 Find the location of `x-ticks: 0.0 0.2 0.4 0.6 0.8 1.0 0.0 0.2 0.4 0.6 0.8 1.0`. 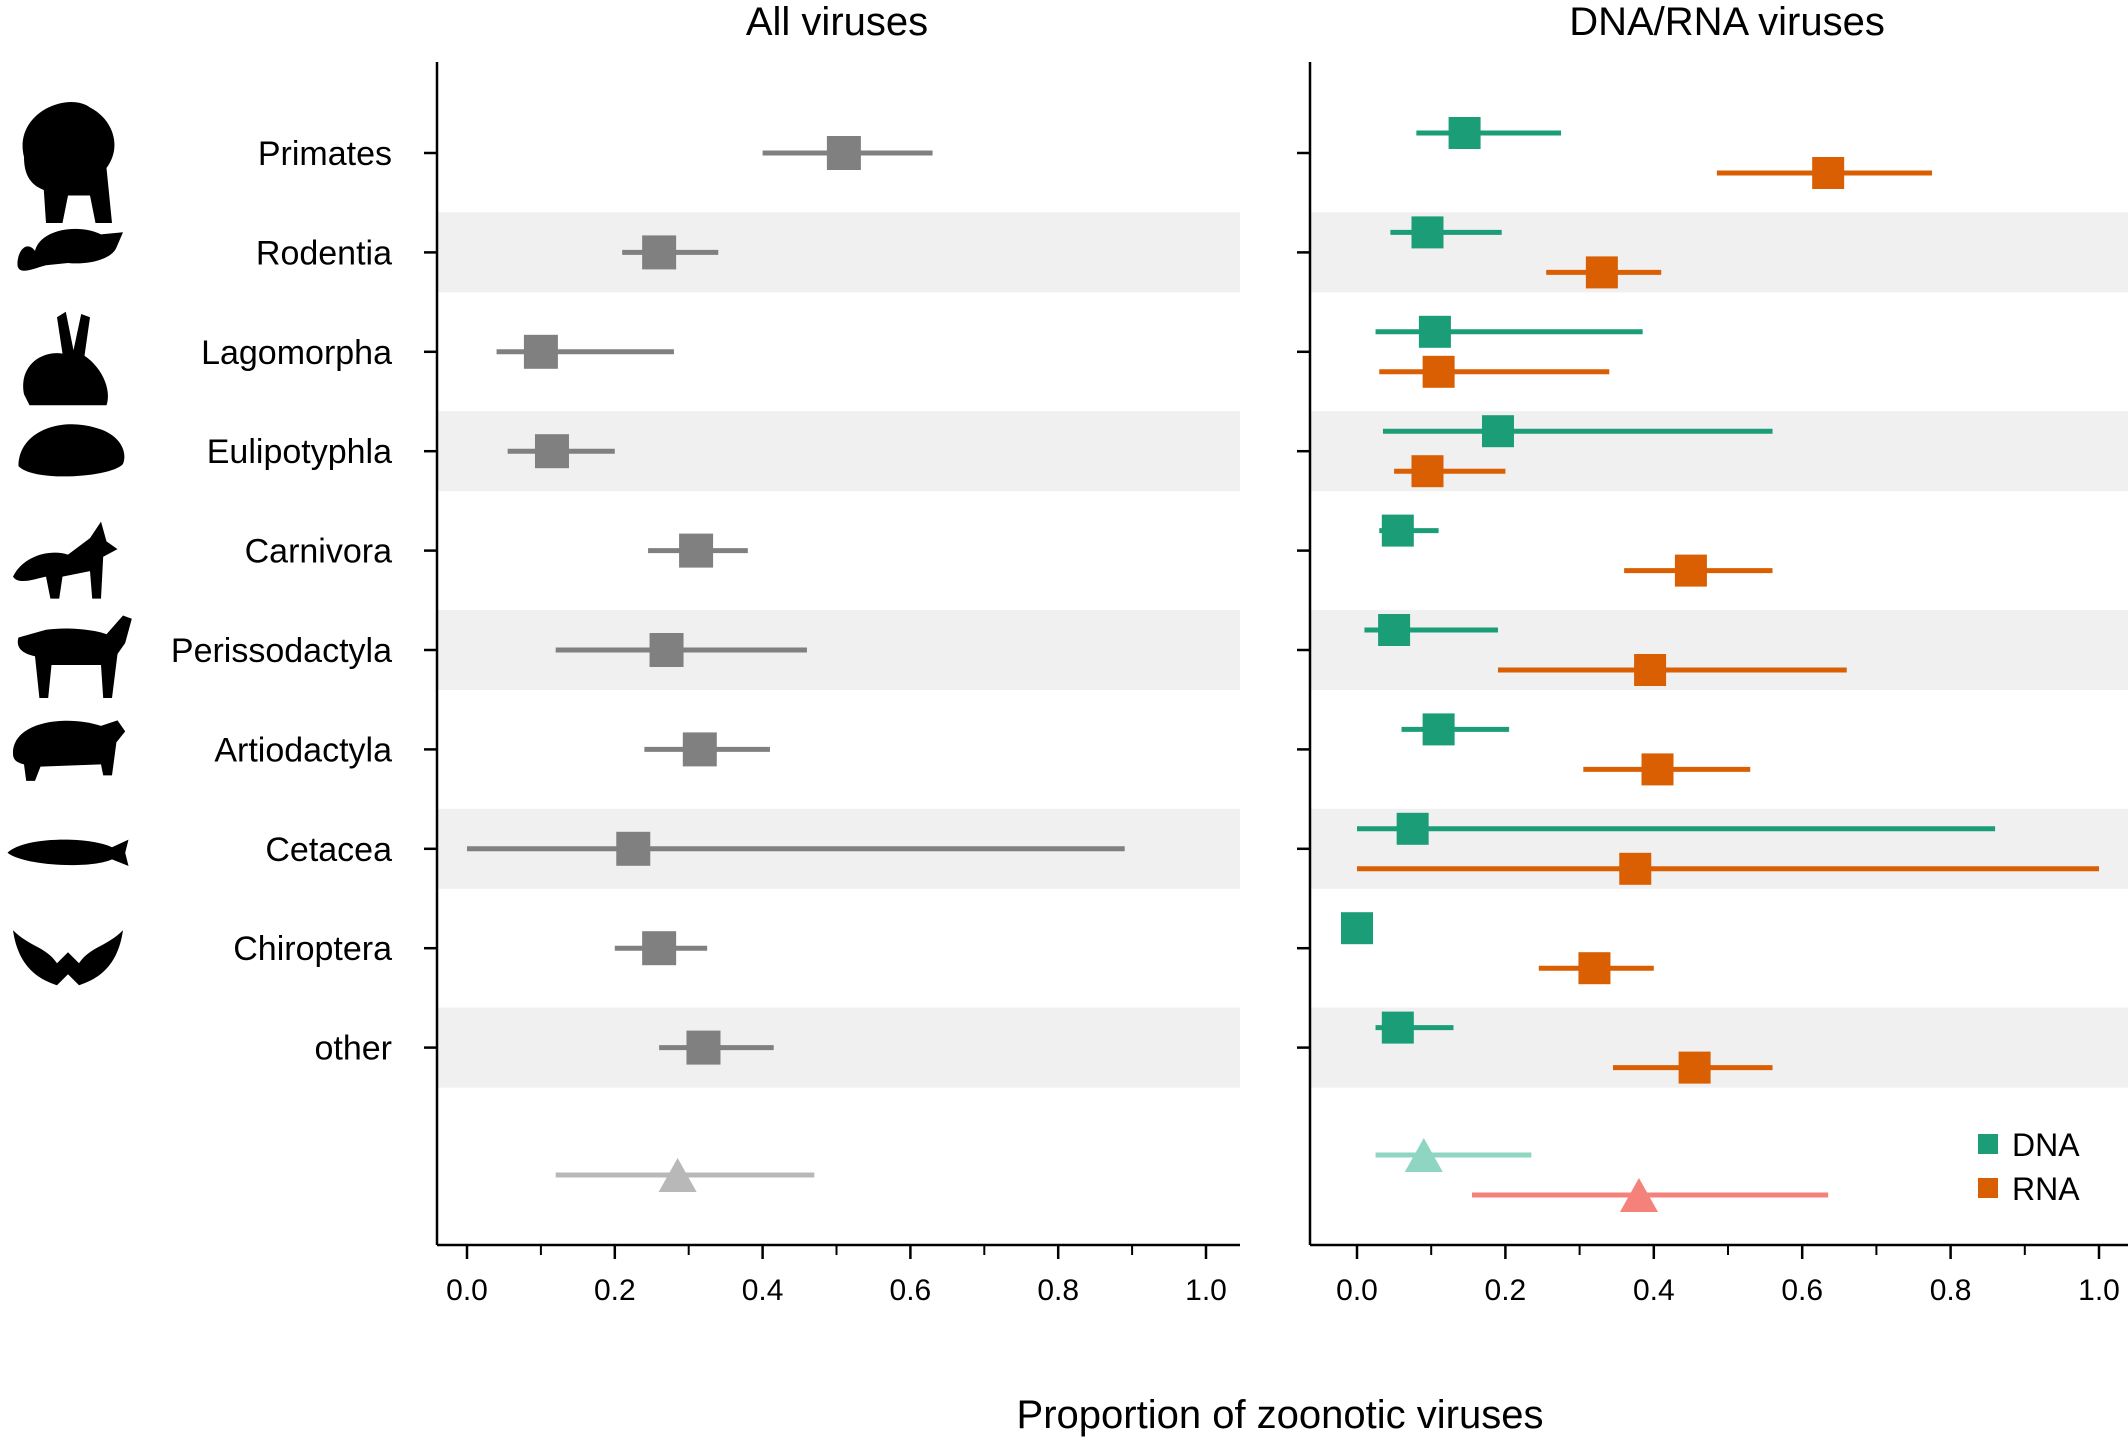

x-ticks: 0.0 0.2 0.4 0.6 0.8 1.0 0.0 0.2 0.4 0.6 0.8 1.0 is located at coordinates (1283, 1276).